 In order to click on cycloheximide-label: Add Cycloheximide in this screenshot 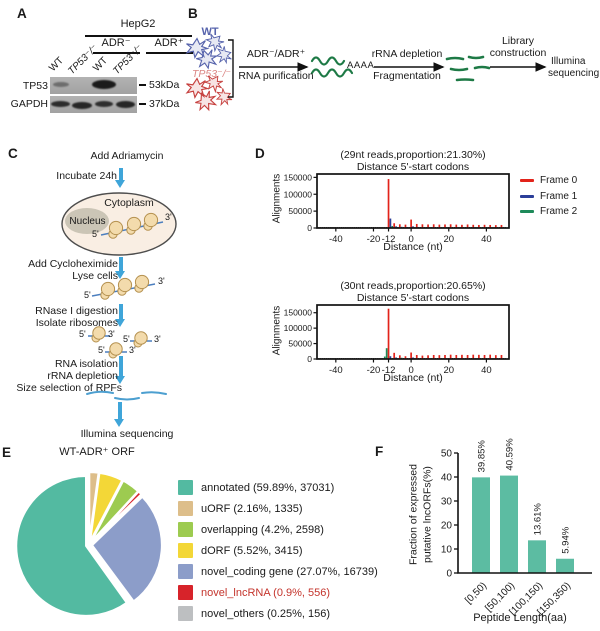, I will do `click(73, 264)`.